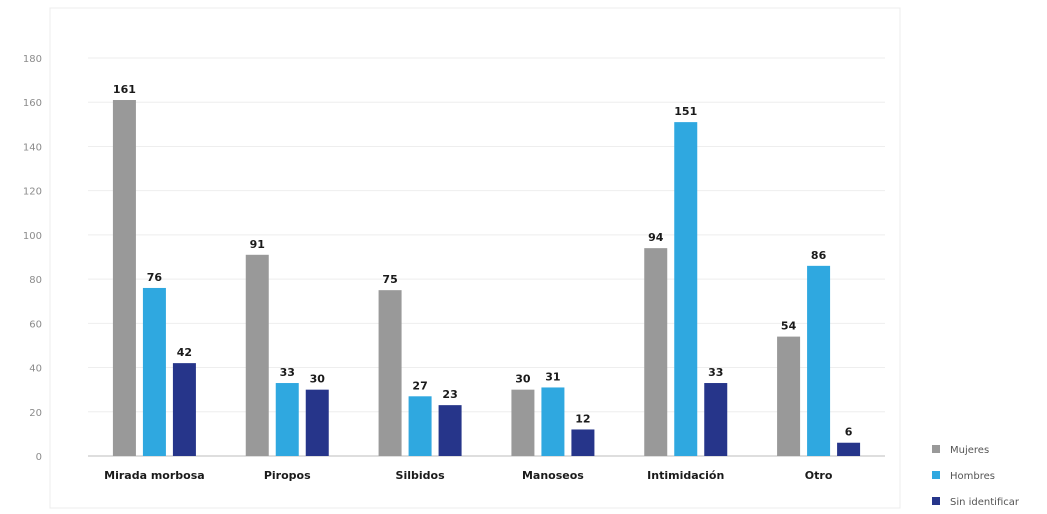 This screenshot has height=514, width=1047. I want to click on data-label: 94, so click(656, 237).